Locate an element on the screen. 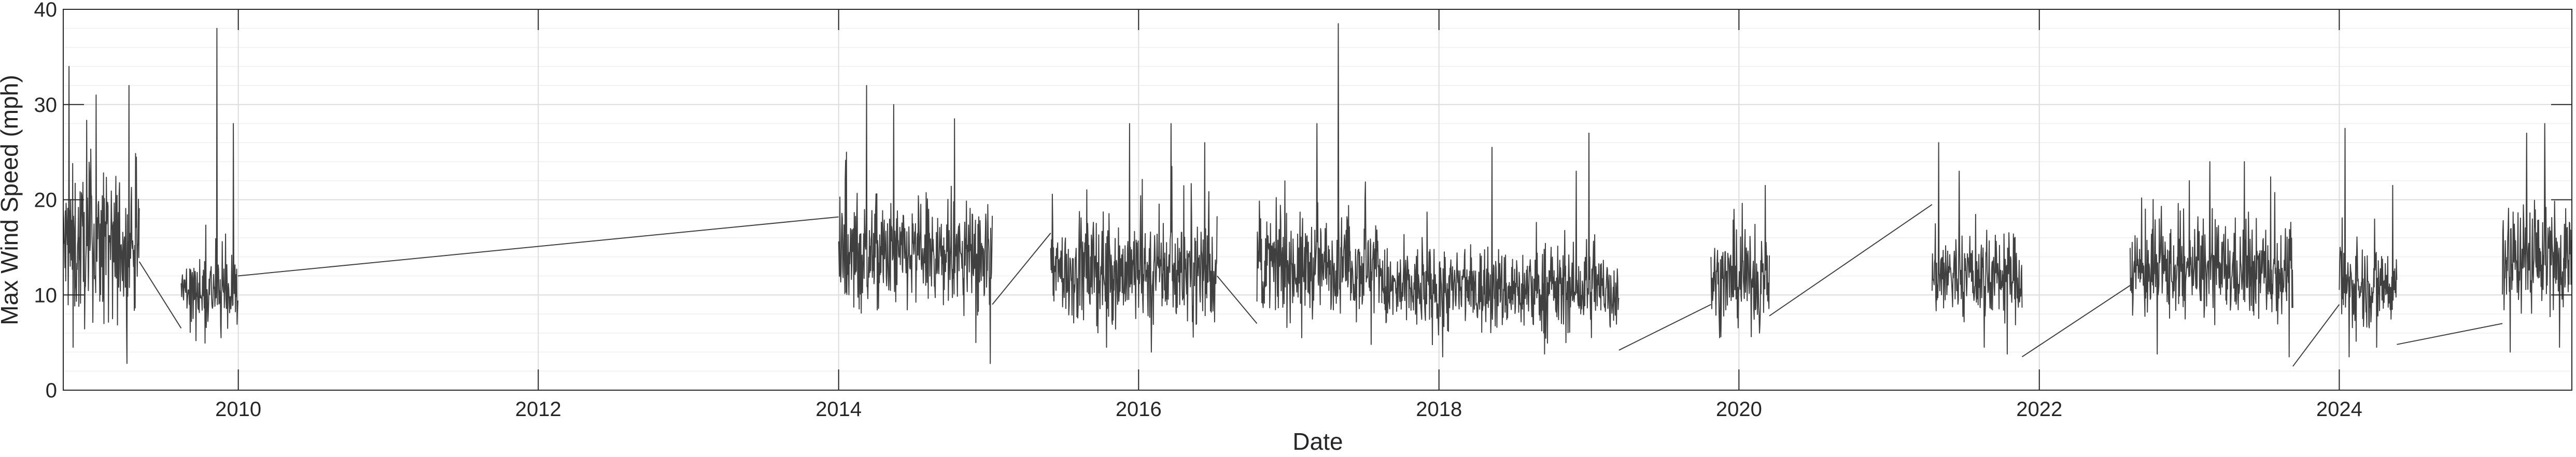 The image size is (2576, 457). y-tick-label: 0 is located at coordinates (51, 390).